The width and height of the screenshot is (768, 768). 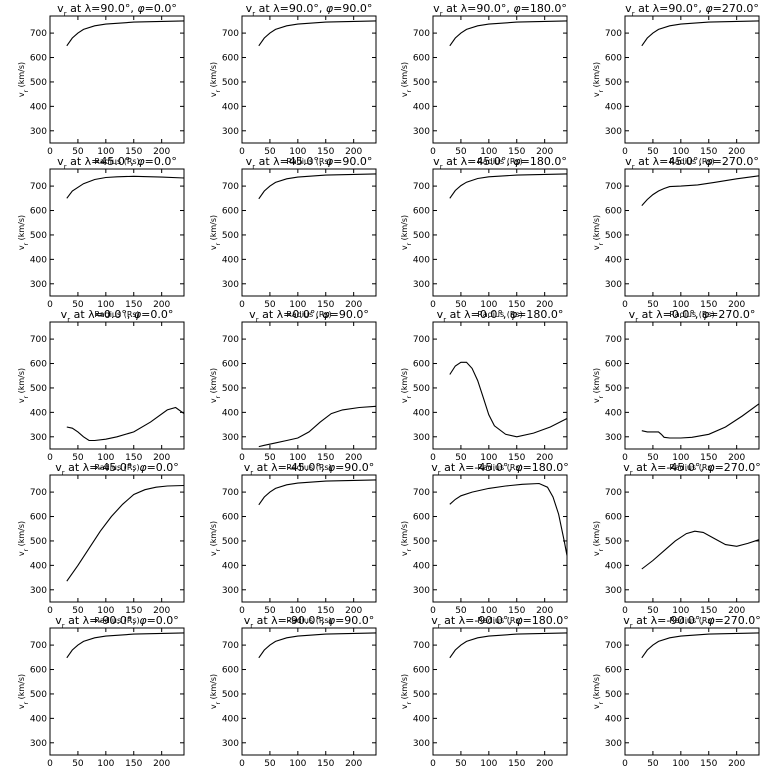 I want to click on panel-title: vr at λ=45.0°, φ=180.0°, so click(x=500, y=163).